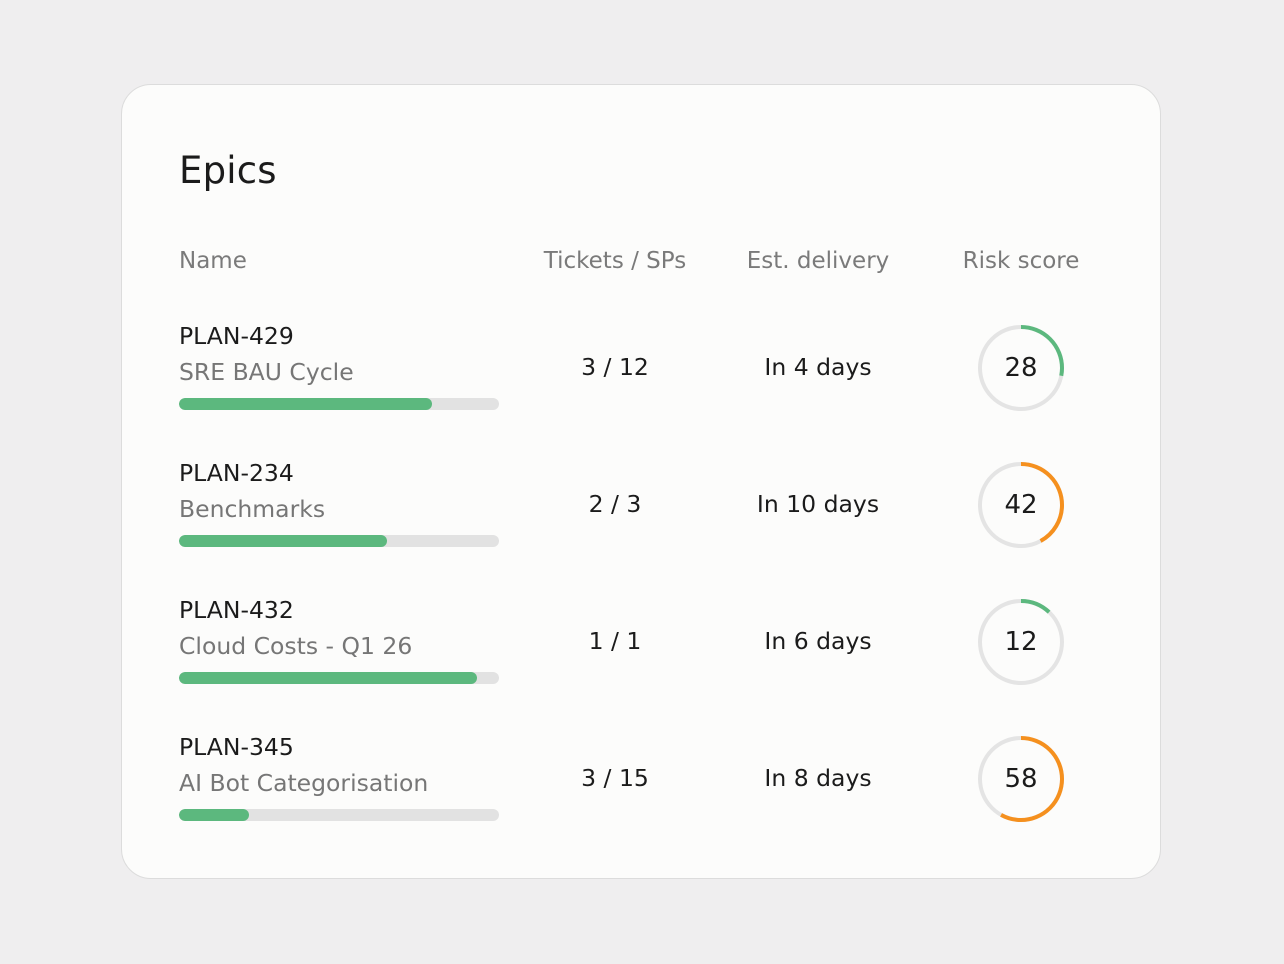  What do you see at coordinates (818, 261) in the screenshot?
I see `column-header-delivery: Est. delivery` at bounding box center [818, 261].